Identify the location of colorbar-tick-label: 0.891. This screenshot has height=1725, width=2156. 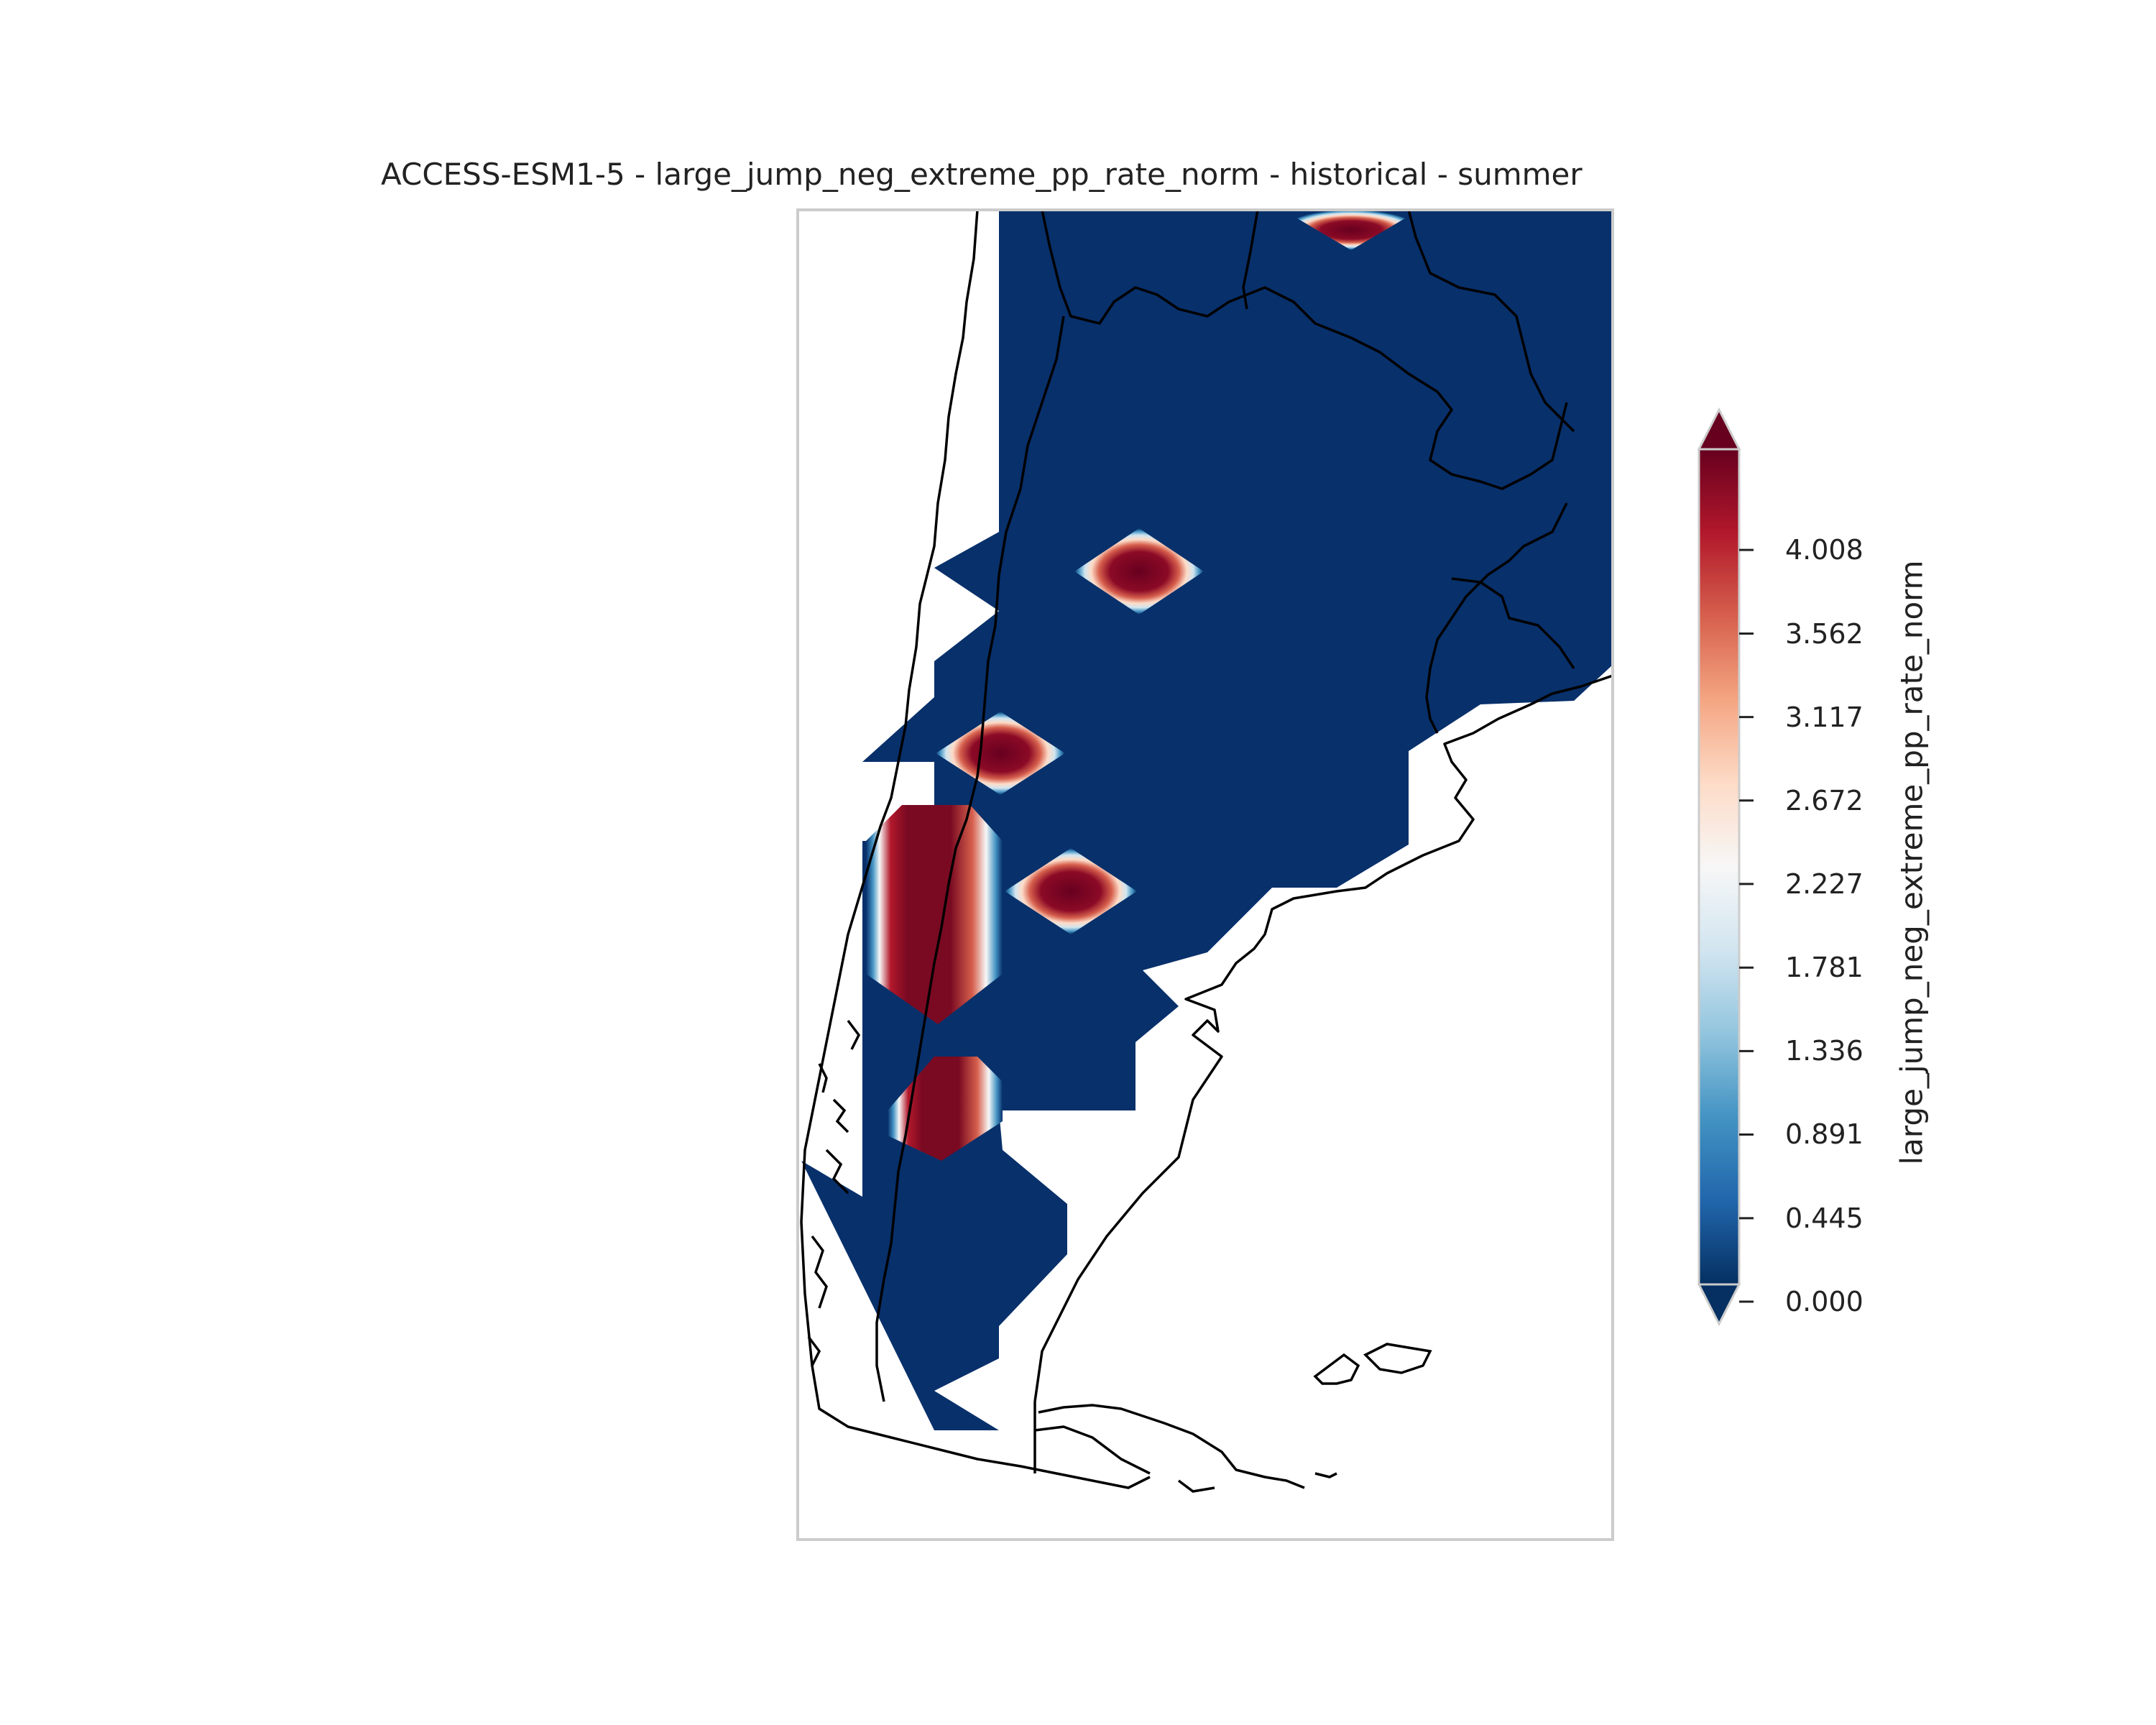
(1825, 1134).